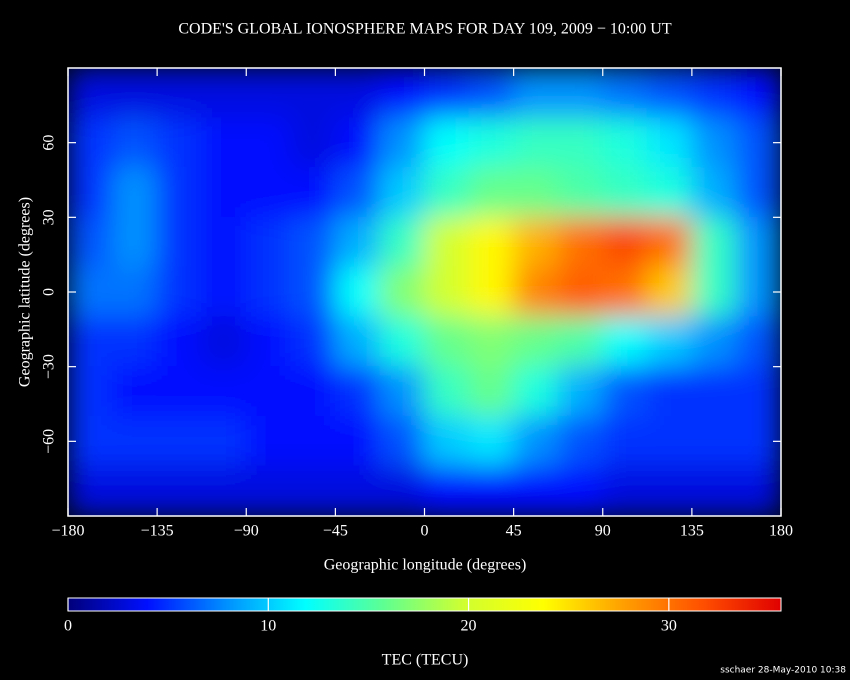  Describe the element at coordinates (603, 531) in the screenshot. I see `x-tick-label: 90` at that location.